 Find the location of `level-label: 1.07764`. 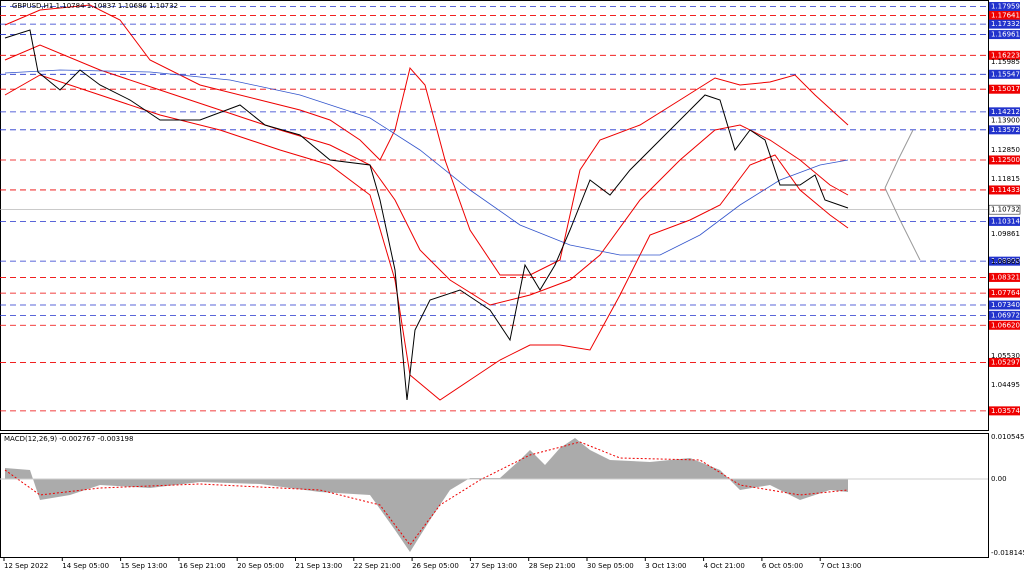

level-label: 1.07764 is located at coordinates (1005, 293).